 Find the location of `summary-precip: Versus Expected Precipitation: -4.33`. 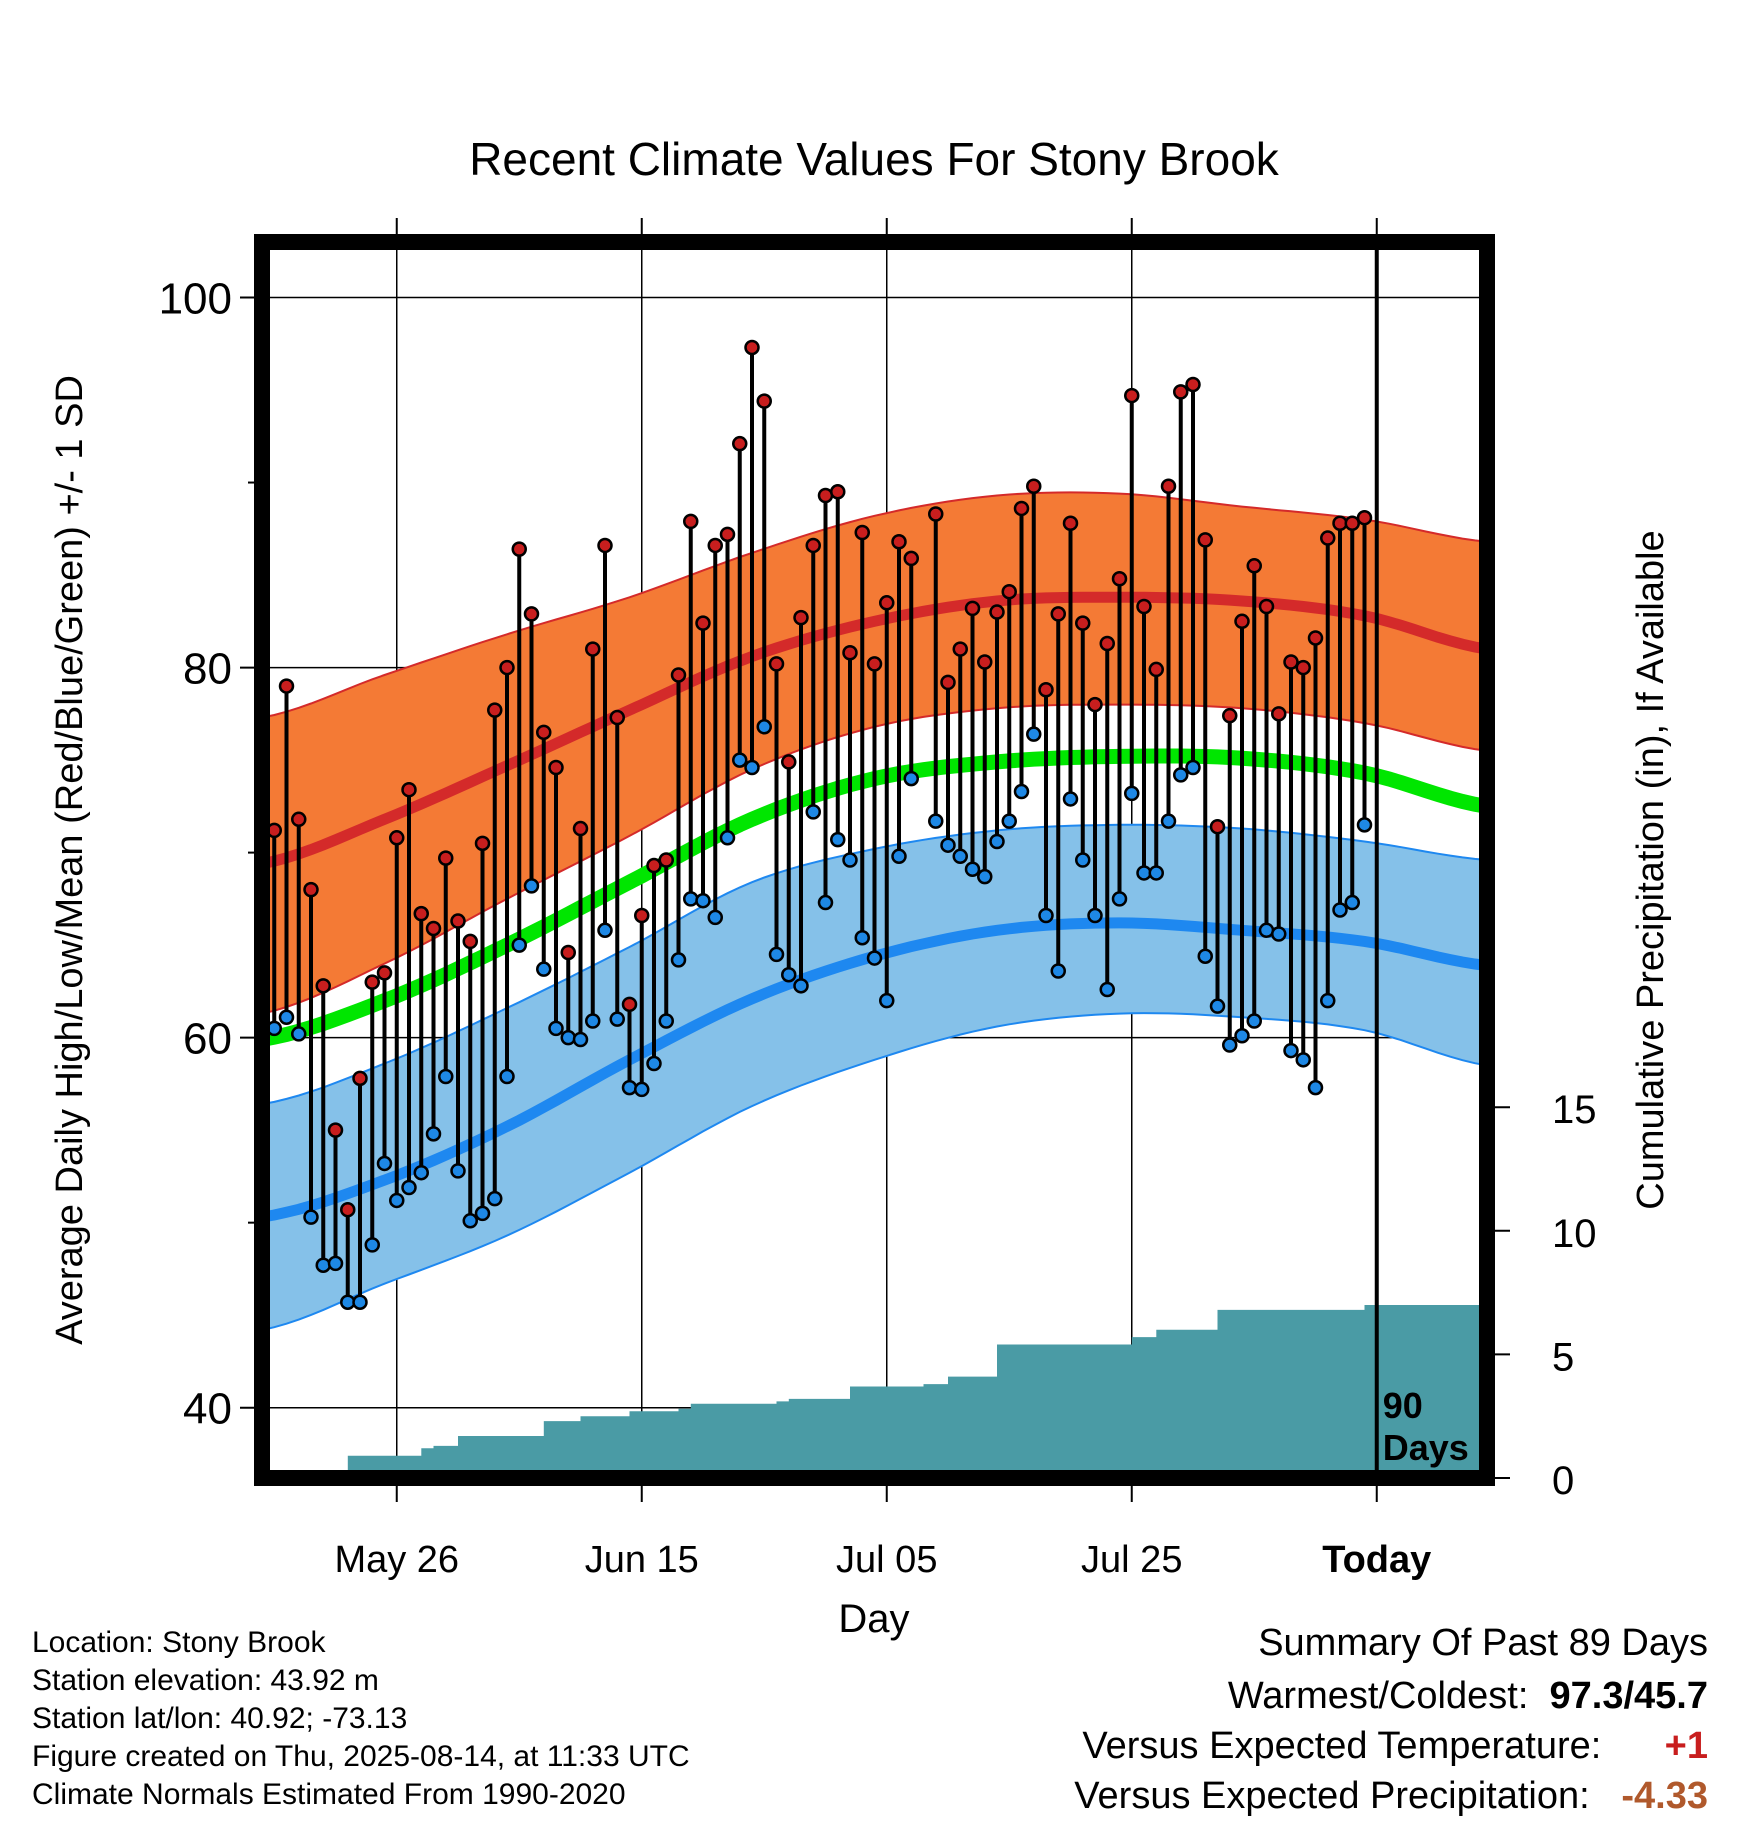

summary-precip: Versus Expected Precipitation: -4.33 is located at coordinates (1391, 1796).